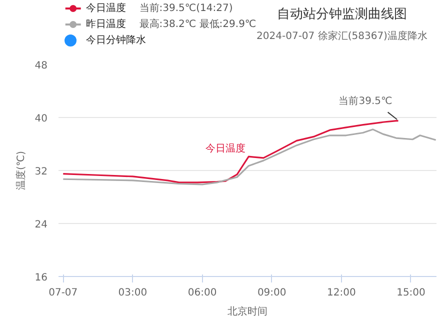 Image resolution: width=440 pixels, height=322 pixels. Describe the element at coordinates (41, 119) in the screenshot. I see `y-tick-label: 40` at that location.